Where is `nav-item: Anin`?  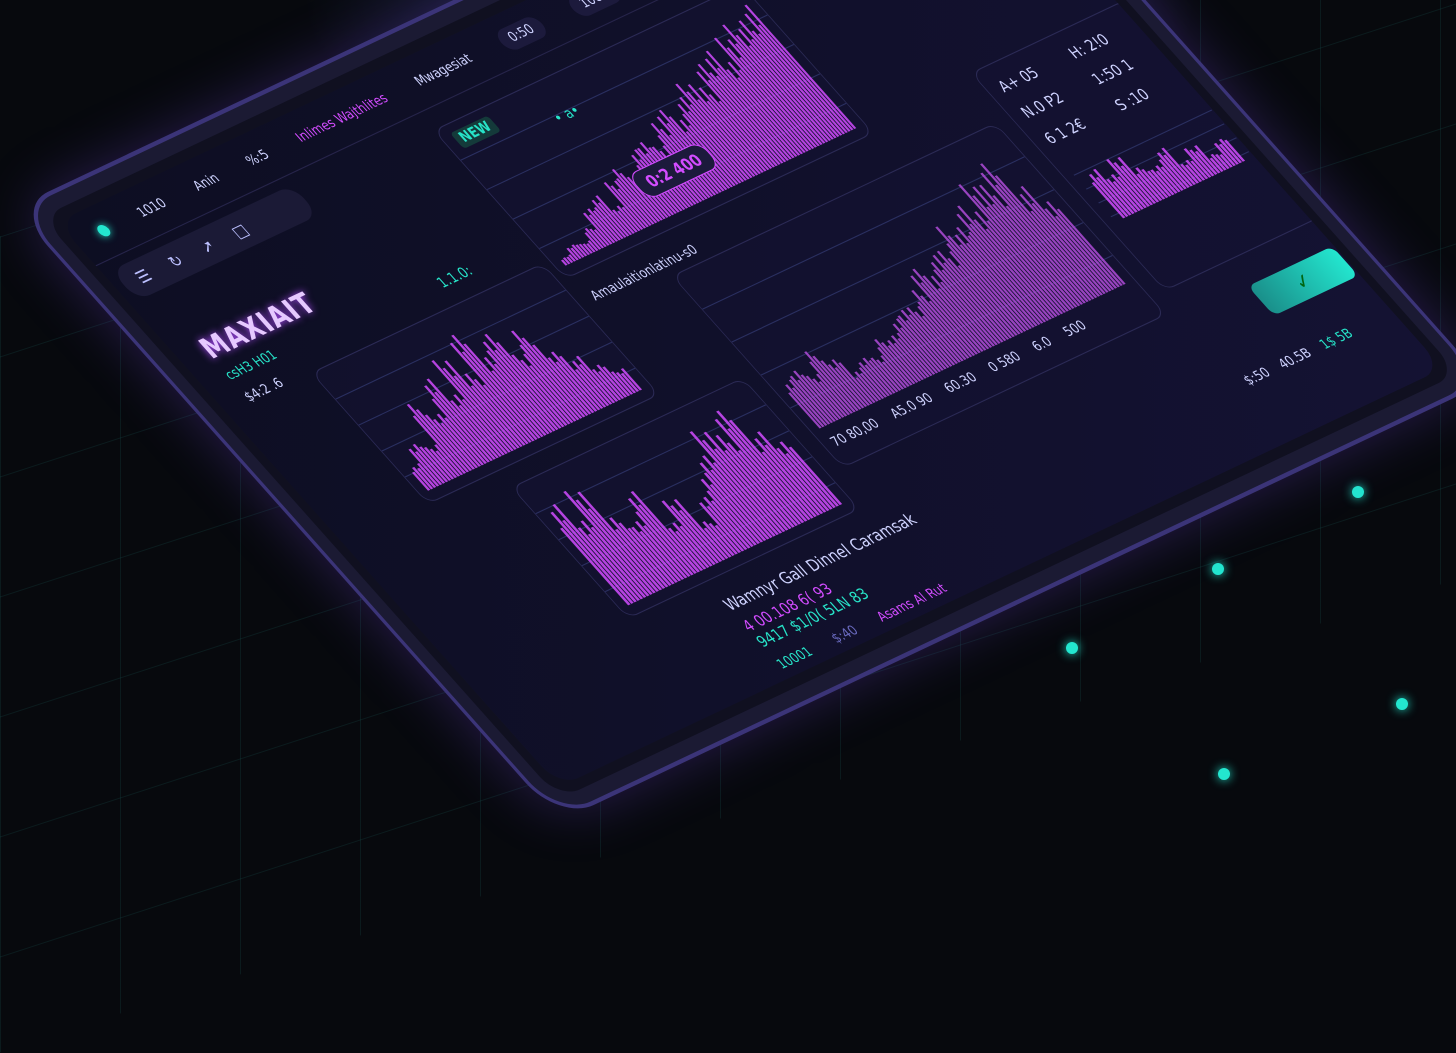
nav-item: Anin is located at coordinates (206, 182).